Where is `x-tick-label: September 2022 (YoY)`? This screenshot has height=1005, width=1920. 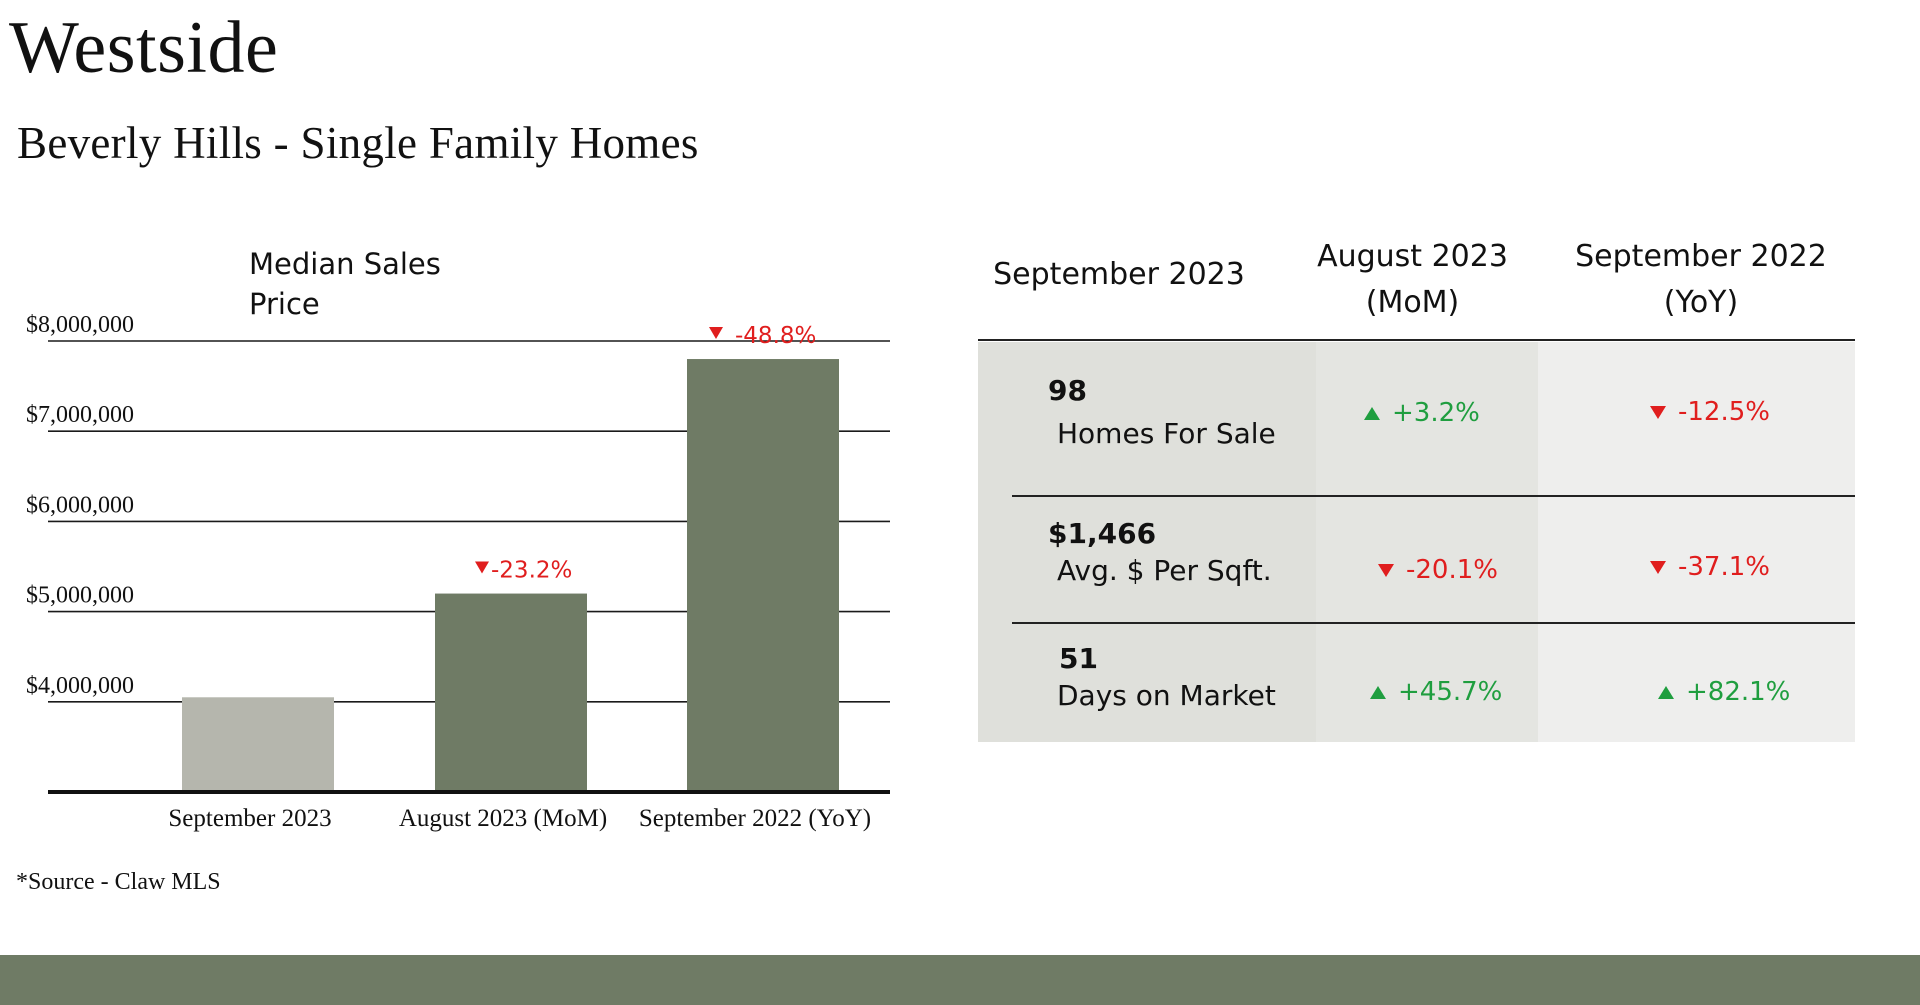 x-tick-label: September 2022 (YoY) is located at coordinates (755, 818).